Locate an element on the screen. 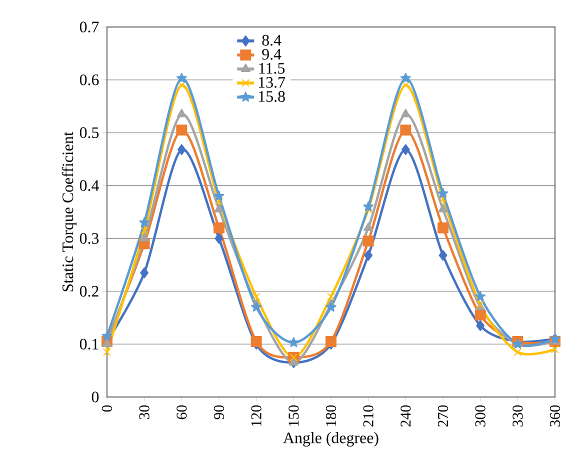 The image size is (582, 475). y-tick-label: 0.2 is located at coordinates (89, 291).